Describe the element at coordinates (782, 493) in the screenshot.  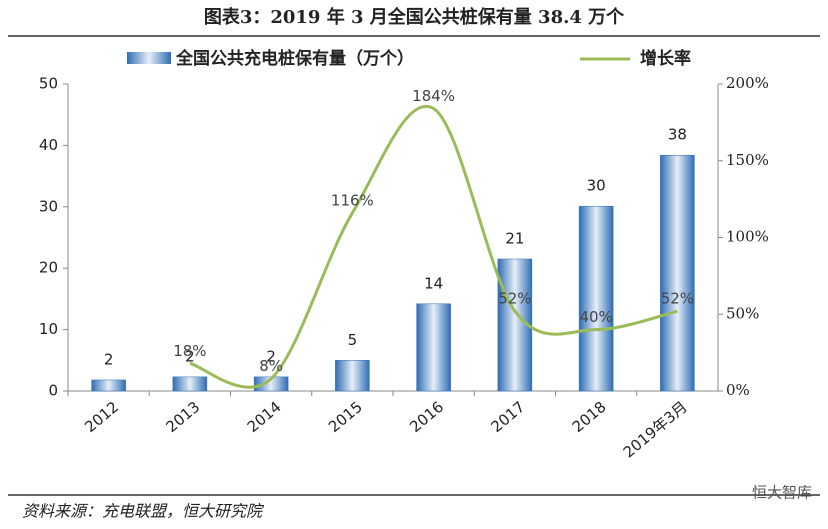
I see `watermark: 恒大智库` at that location.